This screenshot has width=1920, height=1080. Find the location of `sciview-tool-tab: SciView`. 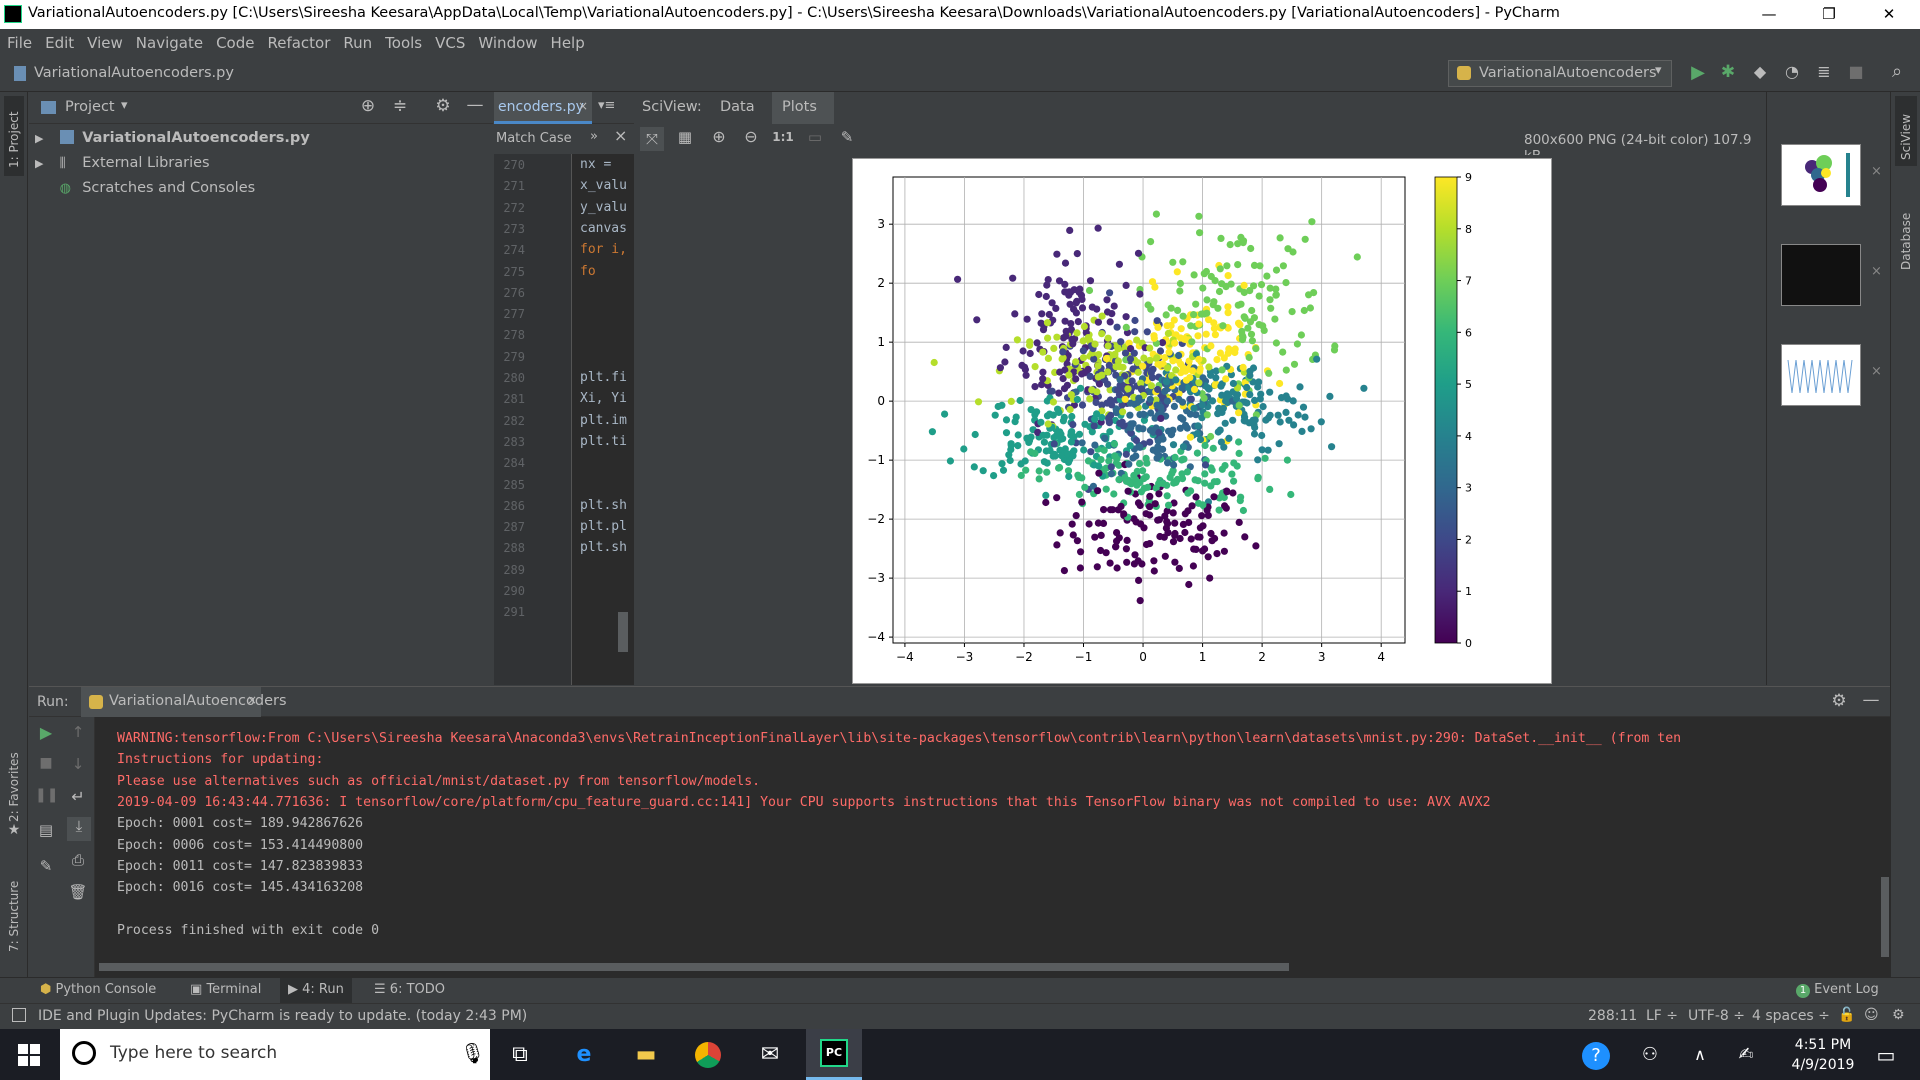

sciview-tool-tab: SciView is located at coordinates (1906, 131).